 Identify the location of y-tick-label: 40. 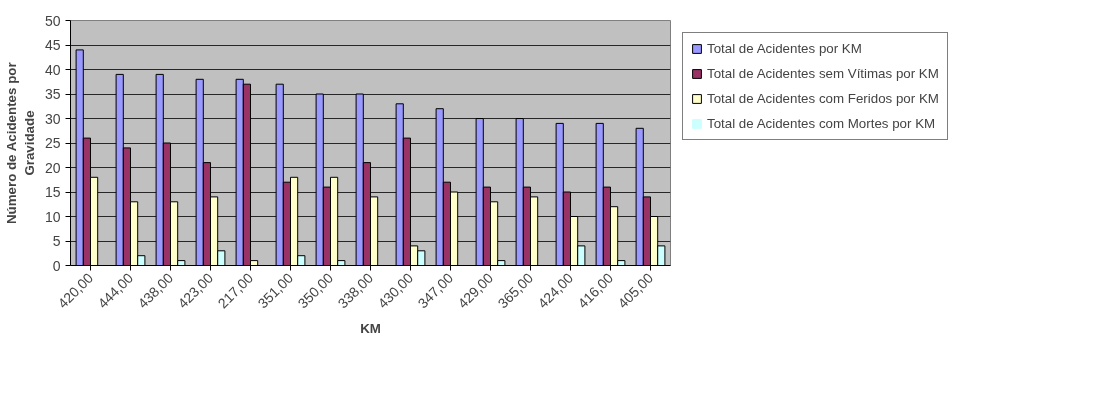
(52, 69).